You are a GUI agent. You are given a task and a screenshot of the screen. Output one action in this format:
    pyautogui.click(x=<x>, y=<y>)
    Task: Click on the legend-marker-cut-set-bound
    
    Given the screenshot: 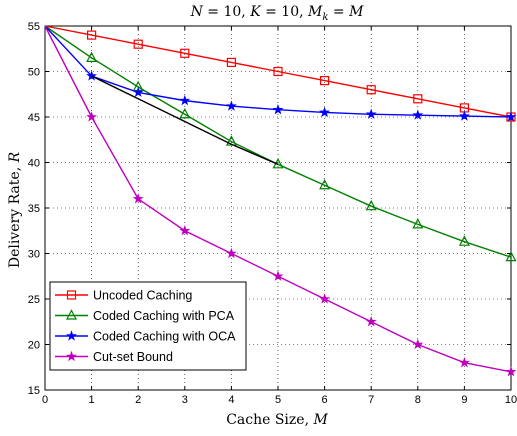 What is the action you would take?
    pyautogui.click(x=71, y=356)
    